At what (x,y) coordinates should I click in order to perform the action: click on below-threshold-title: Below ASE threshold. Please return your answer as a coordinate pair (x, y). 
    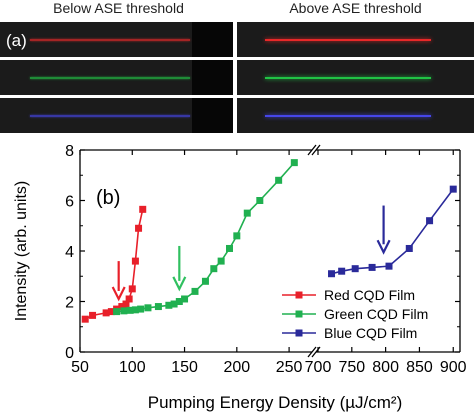
    Looking at the image, I should click on (118, 8).